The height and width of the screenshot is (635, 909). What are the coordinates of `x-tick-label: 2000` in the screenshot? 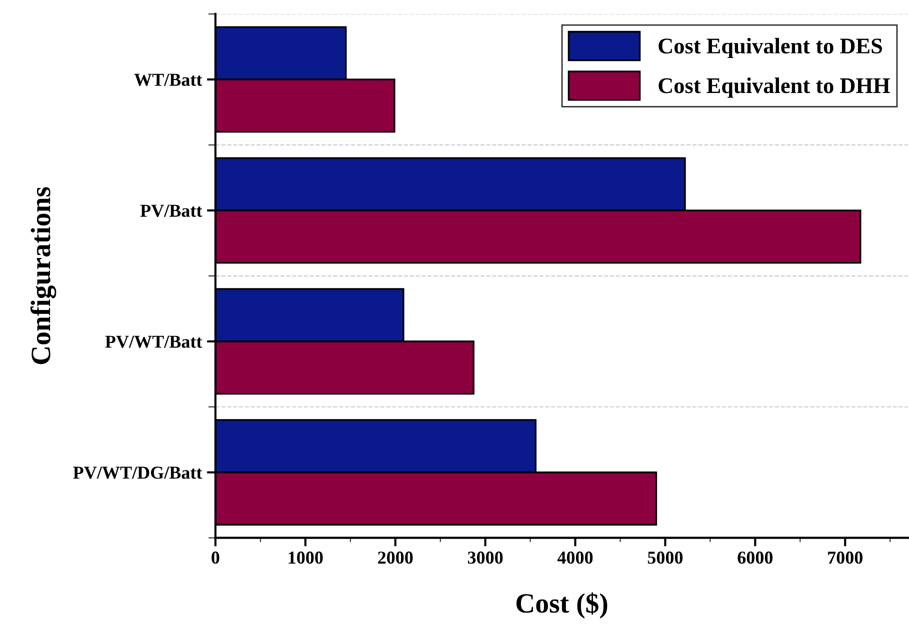 It's located at (395, 558).